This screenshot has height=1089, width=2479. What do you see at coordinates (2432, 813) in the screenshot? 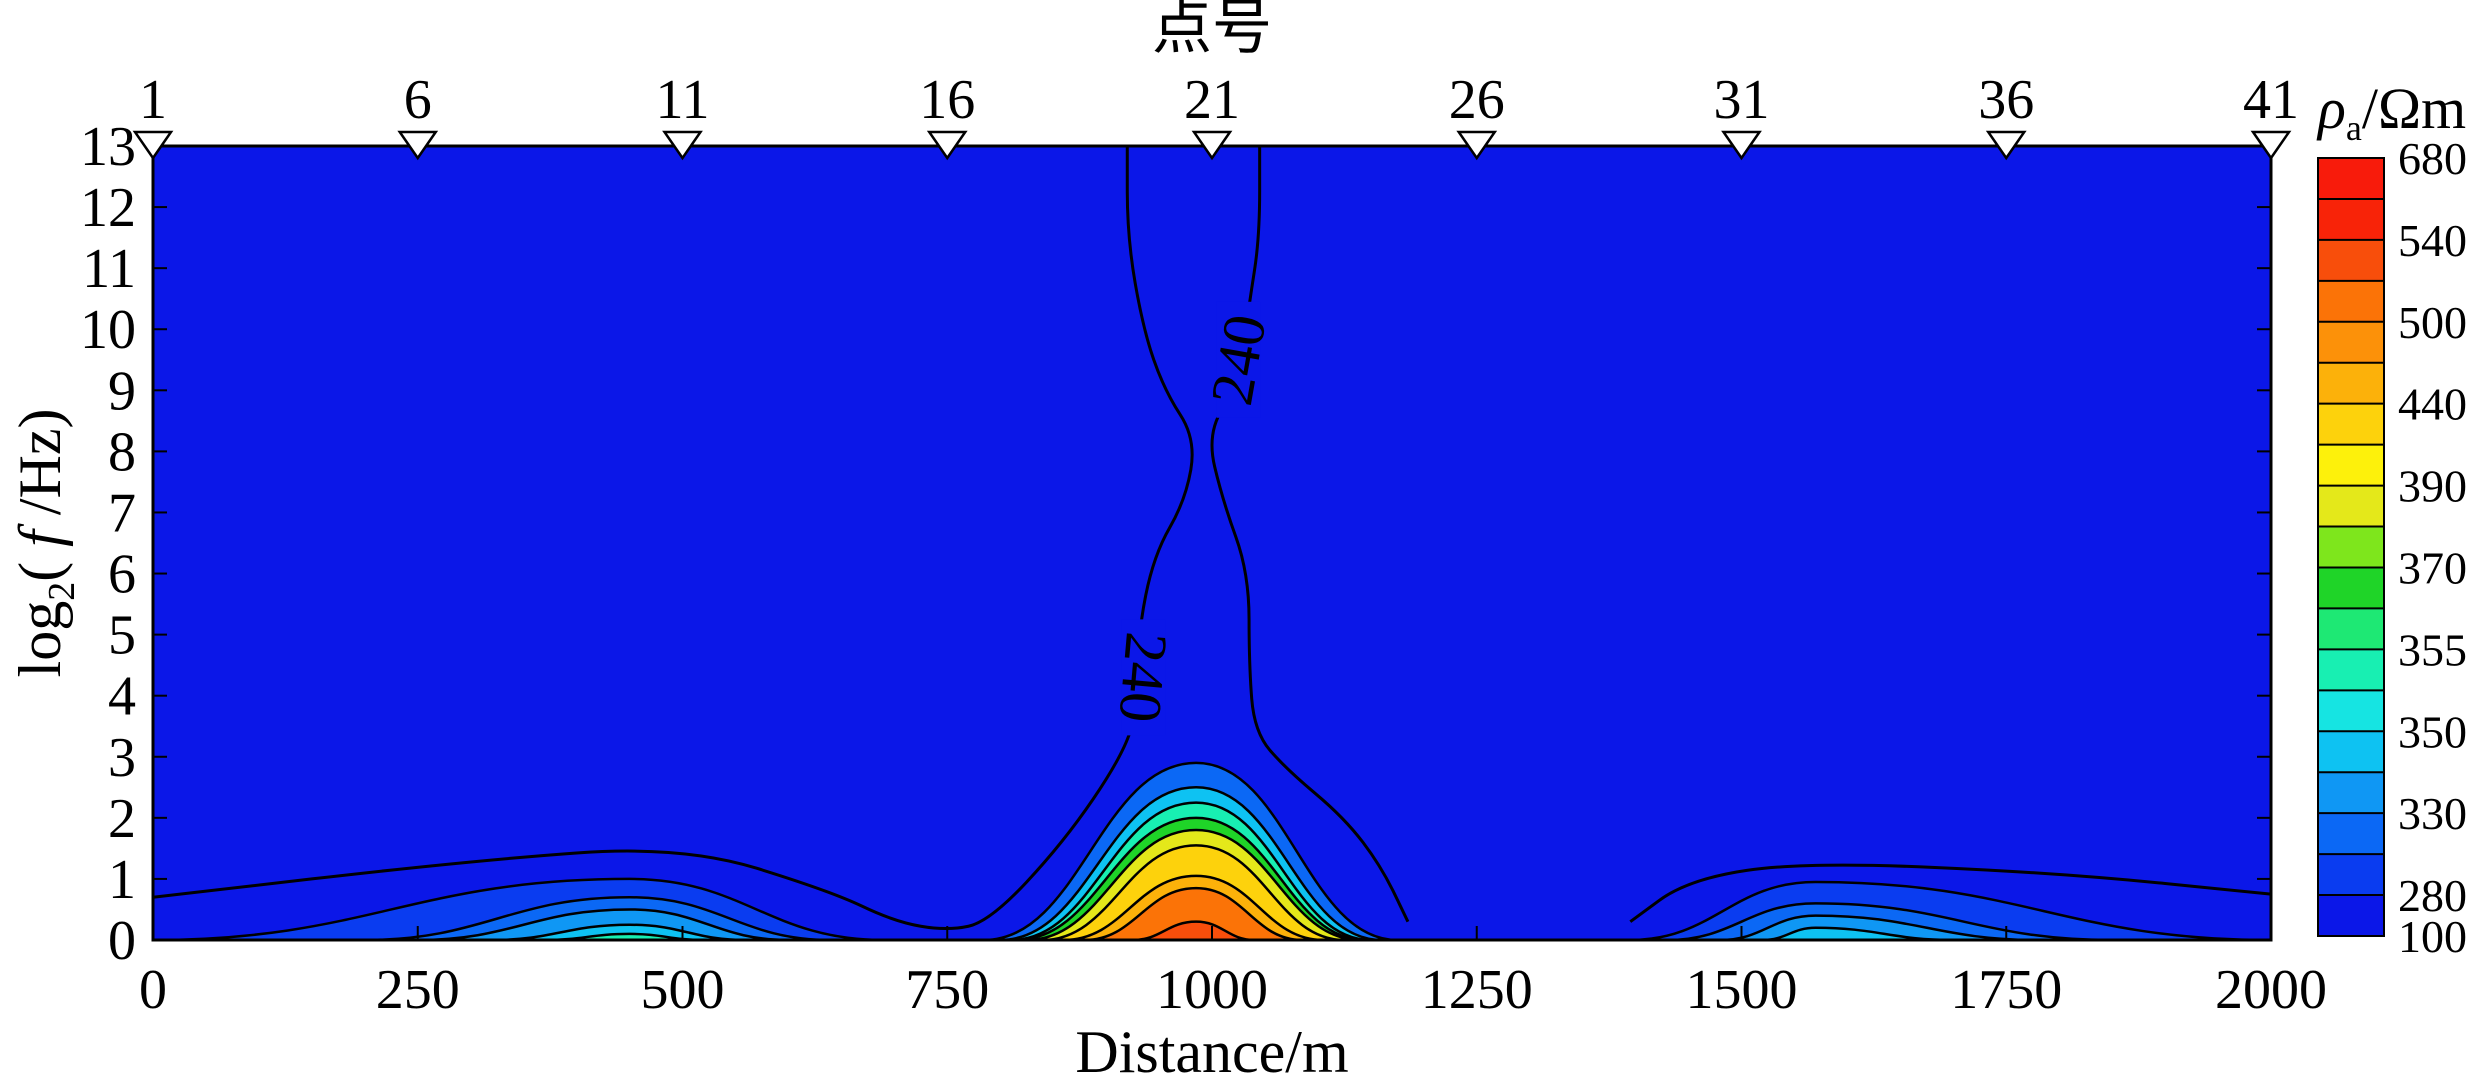
I see `colorbar-label: 330` at bounding box center [2432, 813].